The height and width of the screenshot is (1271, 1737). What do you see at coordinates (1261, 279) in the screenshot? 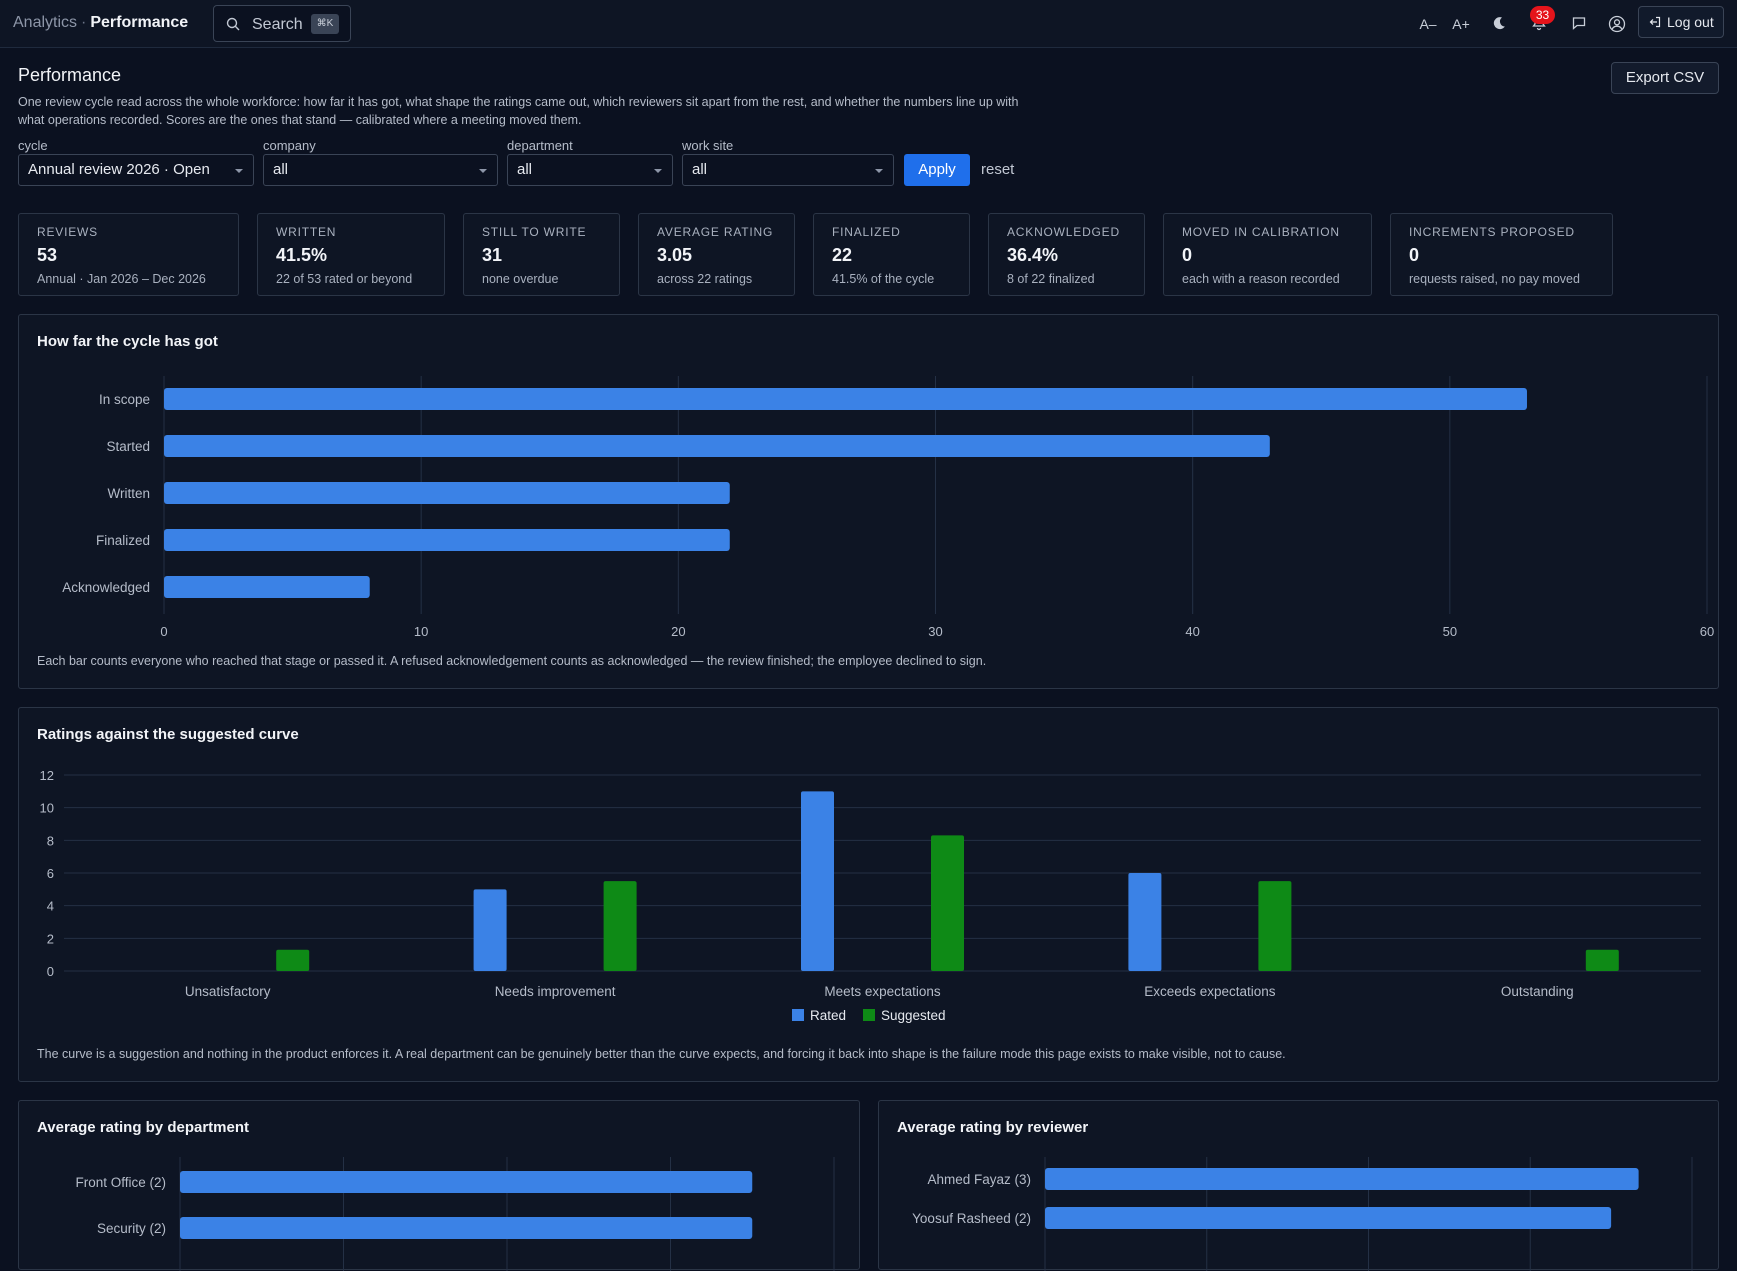
I see `kpi-subtext: each with a reason recorded` at bounding box center [1261, 279].